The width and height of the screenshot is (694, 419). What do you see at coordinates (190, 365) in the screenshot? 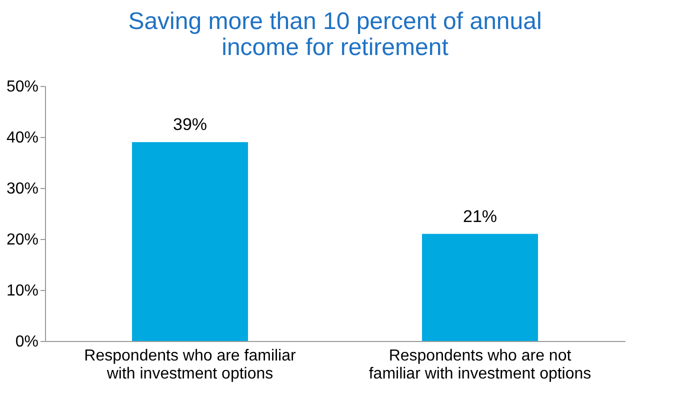
I see `x-tick-label: Respondents who are familiar with investment options` at bounding box center [190, 365].